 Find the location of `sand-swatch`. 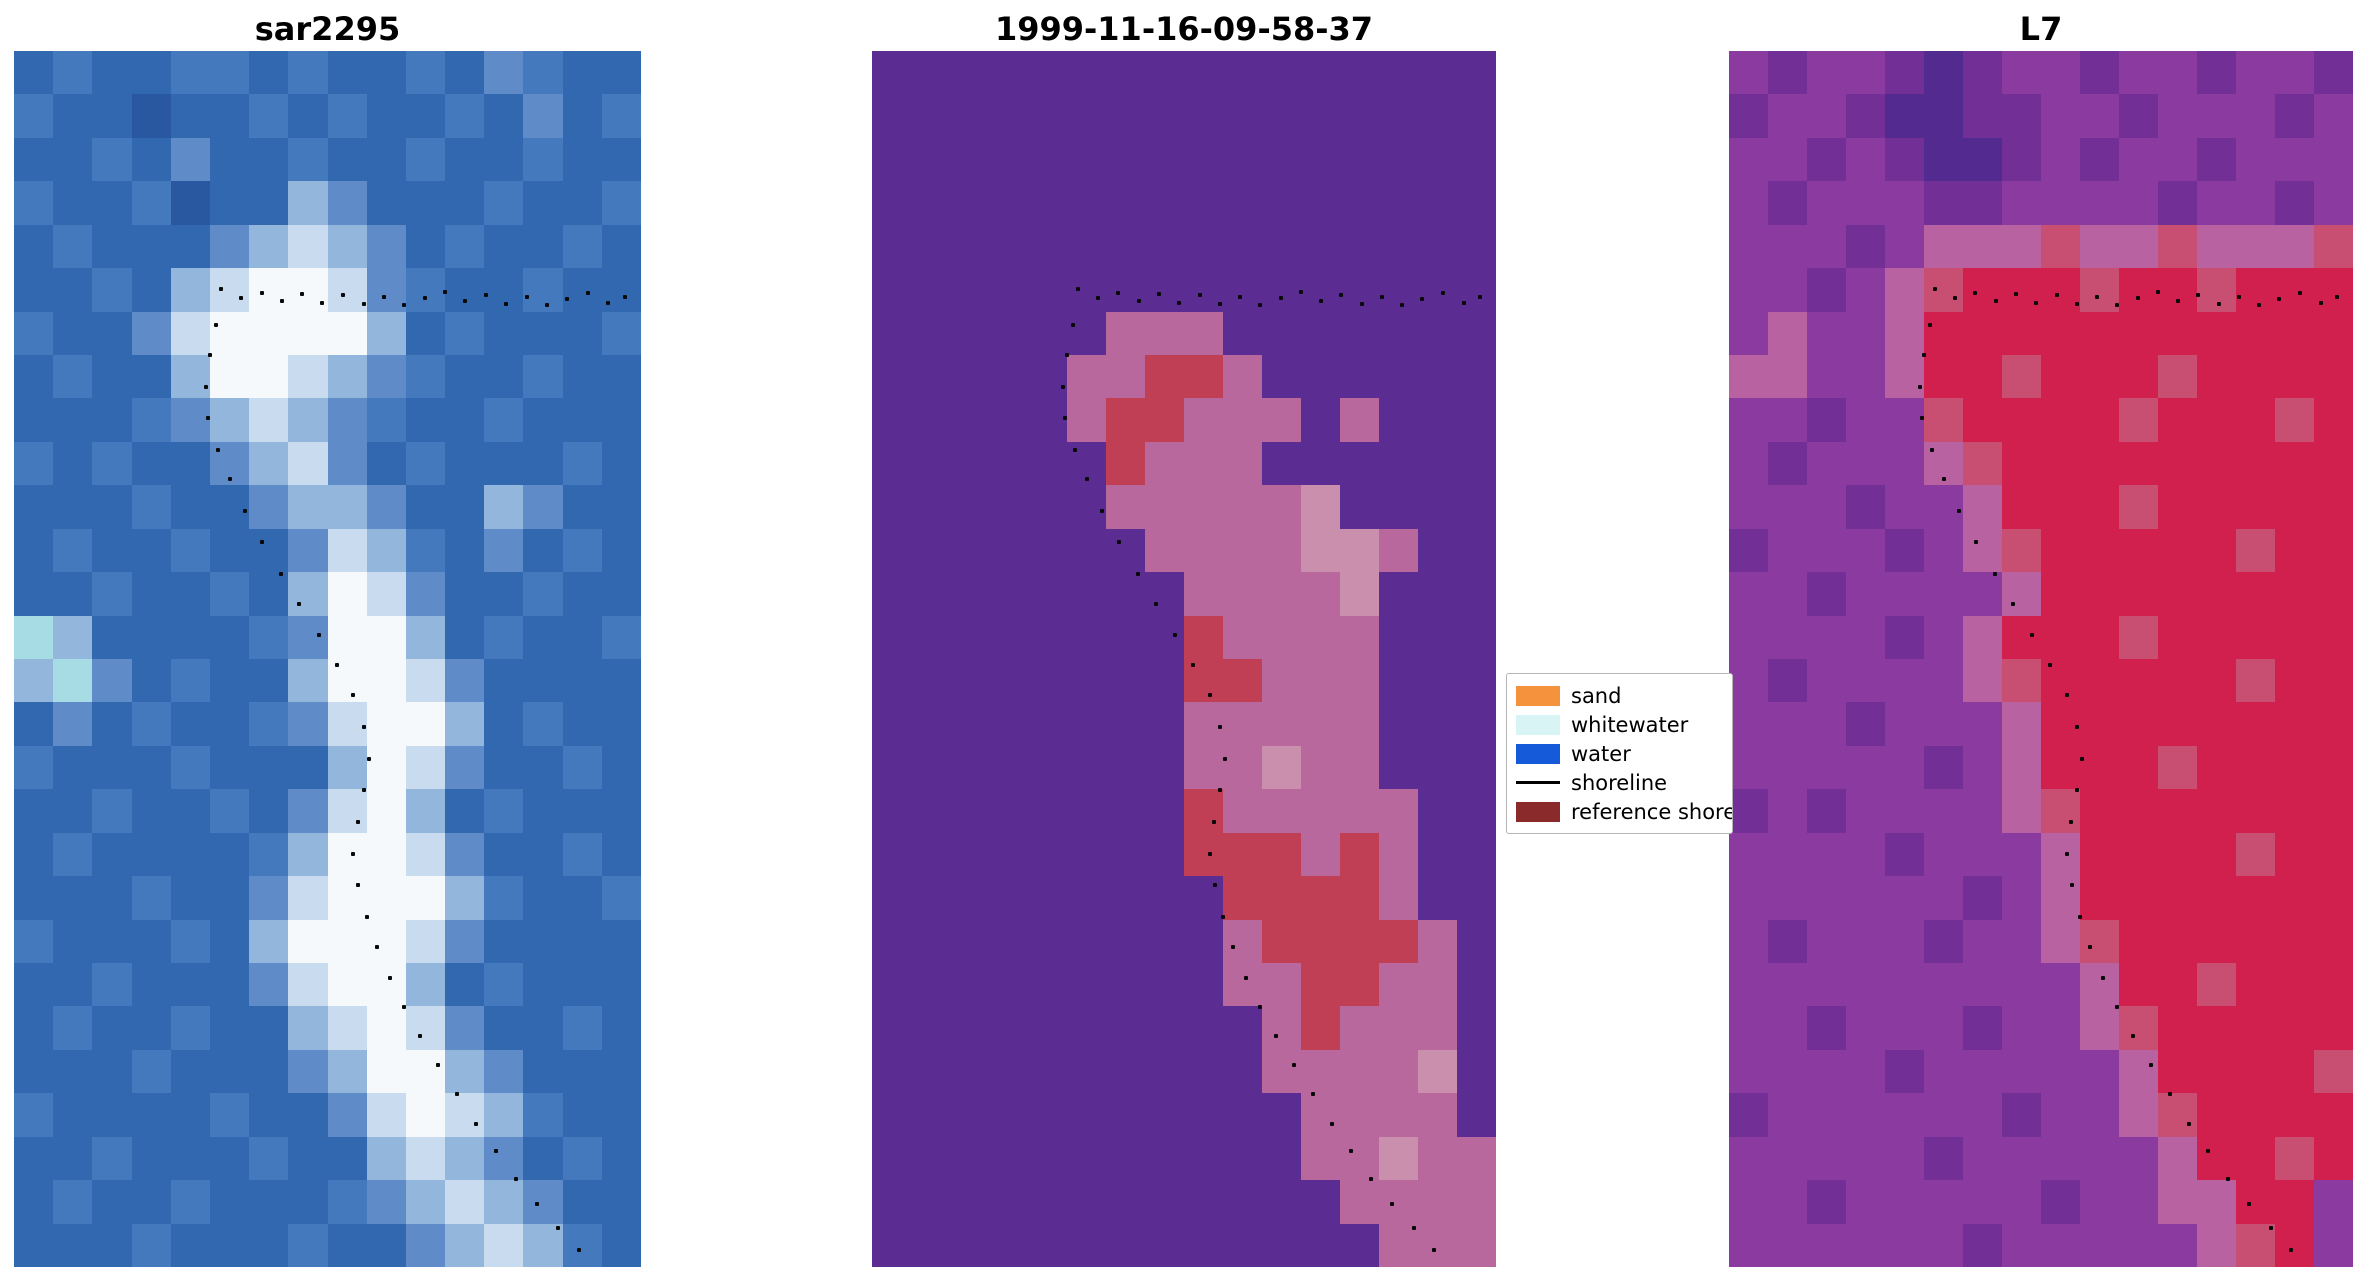

sand-swatch is located at coordinates (1538, 695).